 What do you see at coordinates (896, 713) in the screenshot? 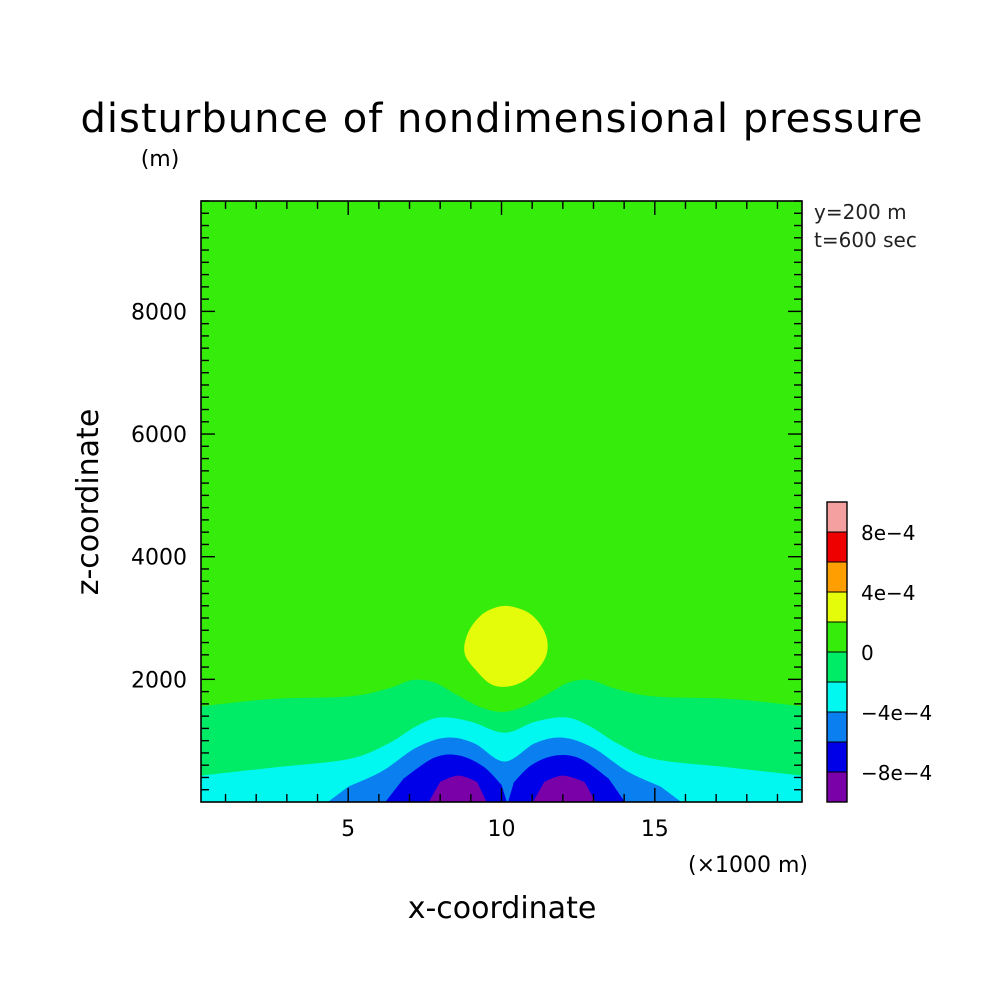
I see `colorbar-tick-label: −4e−4` at bounding box center [896, 713].